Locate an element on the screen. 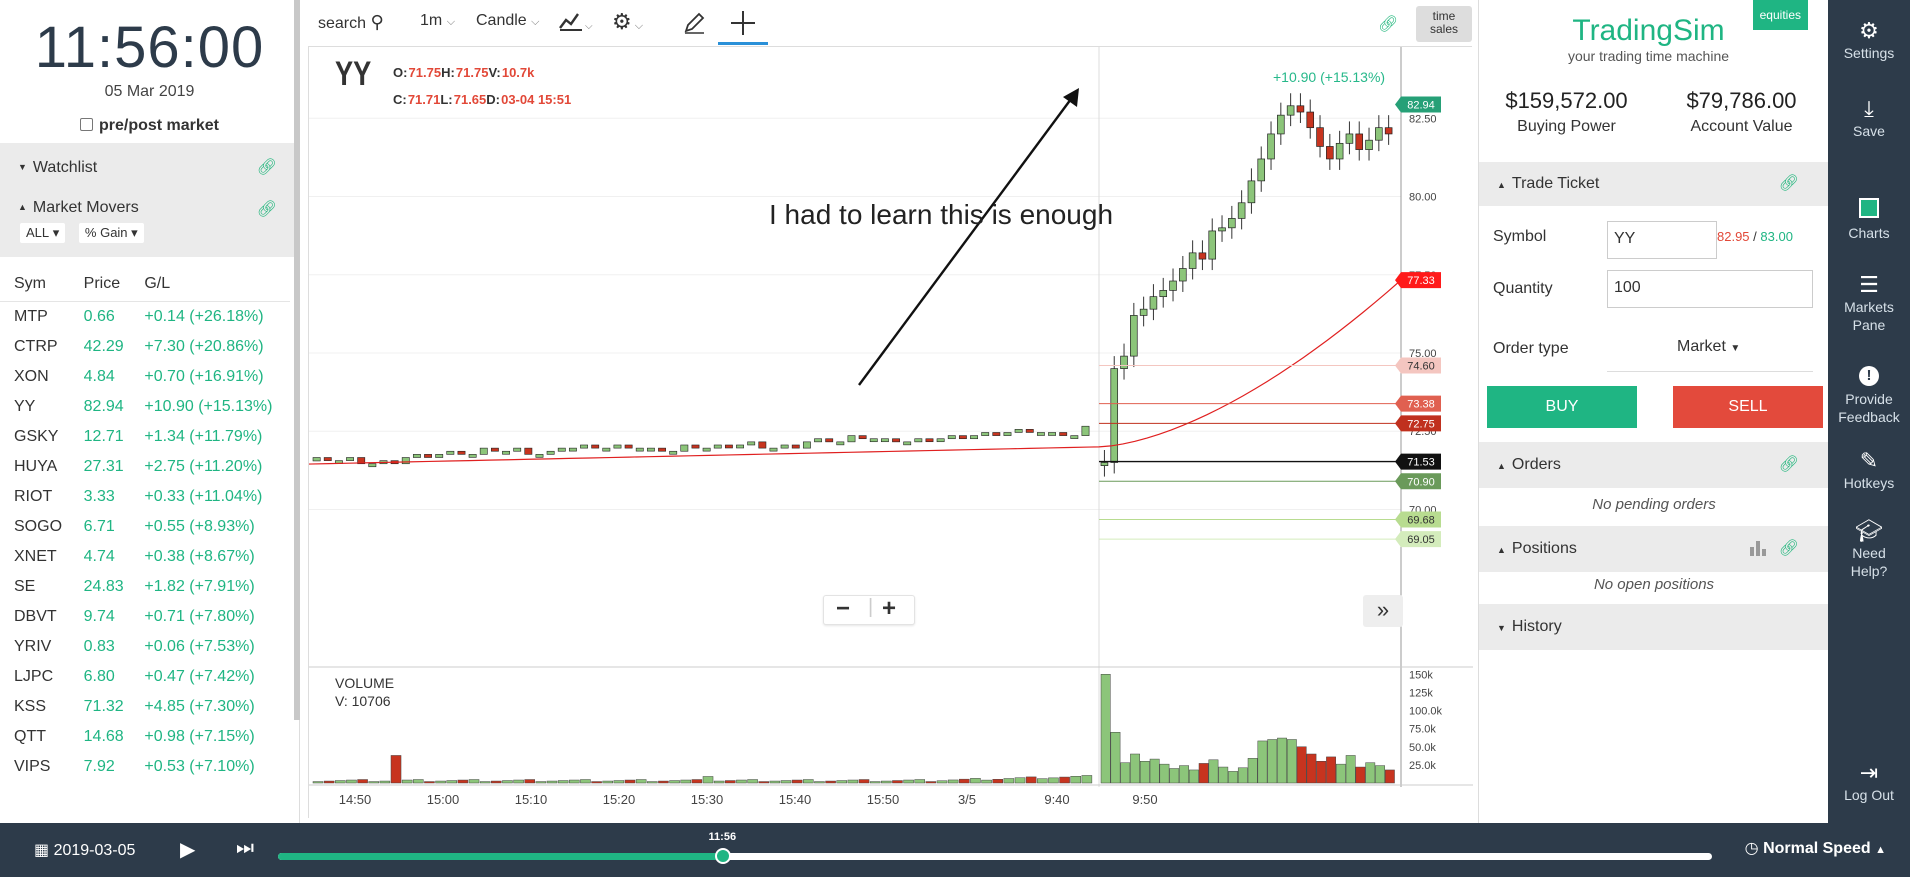 This screenshot has width=1910, height=877. nav-settings: ⚙ Settings is located at coordinates (1869, 41).